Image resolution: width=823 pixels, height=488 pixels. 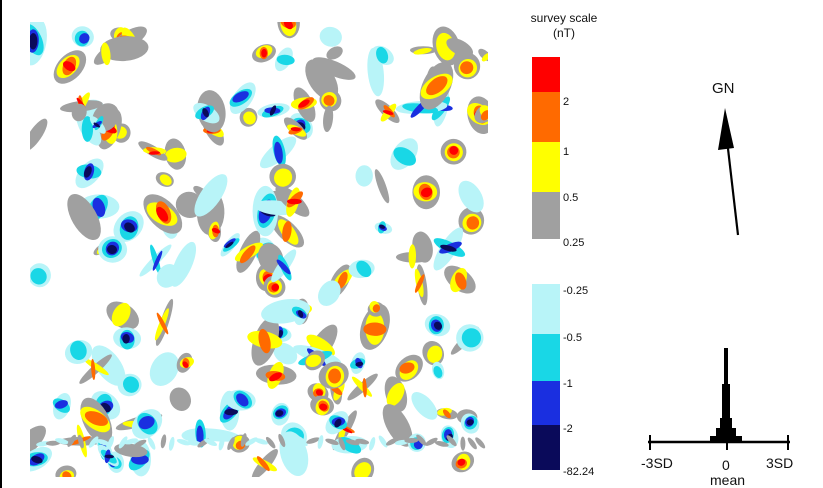 What do you see at coordinates (566, 152) in the screenshot?
I see `legend-label-1: 1` at bounding box center [566, 152].